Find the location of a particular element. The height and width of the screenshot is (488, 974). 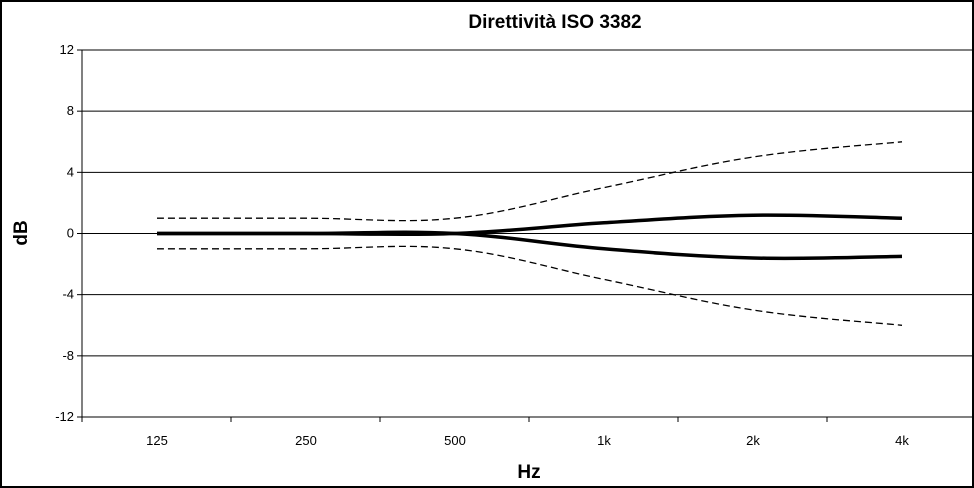

x-tick-label: 125 is located at coordinates (157, 440).